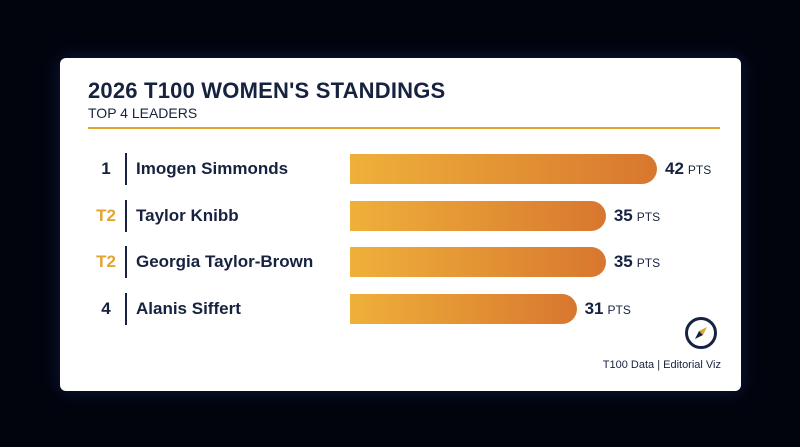 The height and width of the screenshot is (447, 800). I want to click on title-divider, so click(404, 128).